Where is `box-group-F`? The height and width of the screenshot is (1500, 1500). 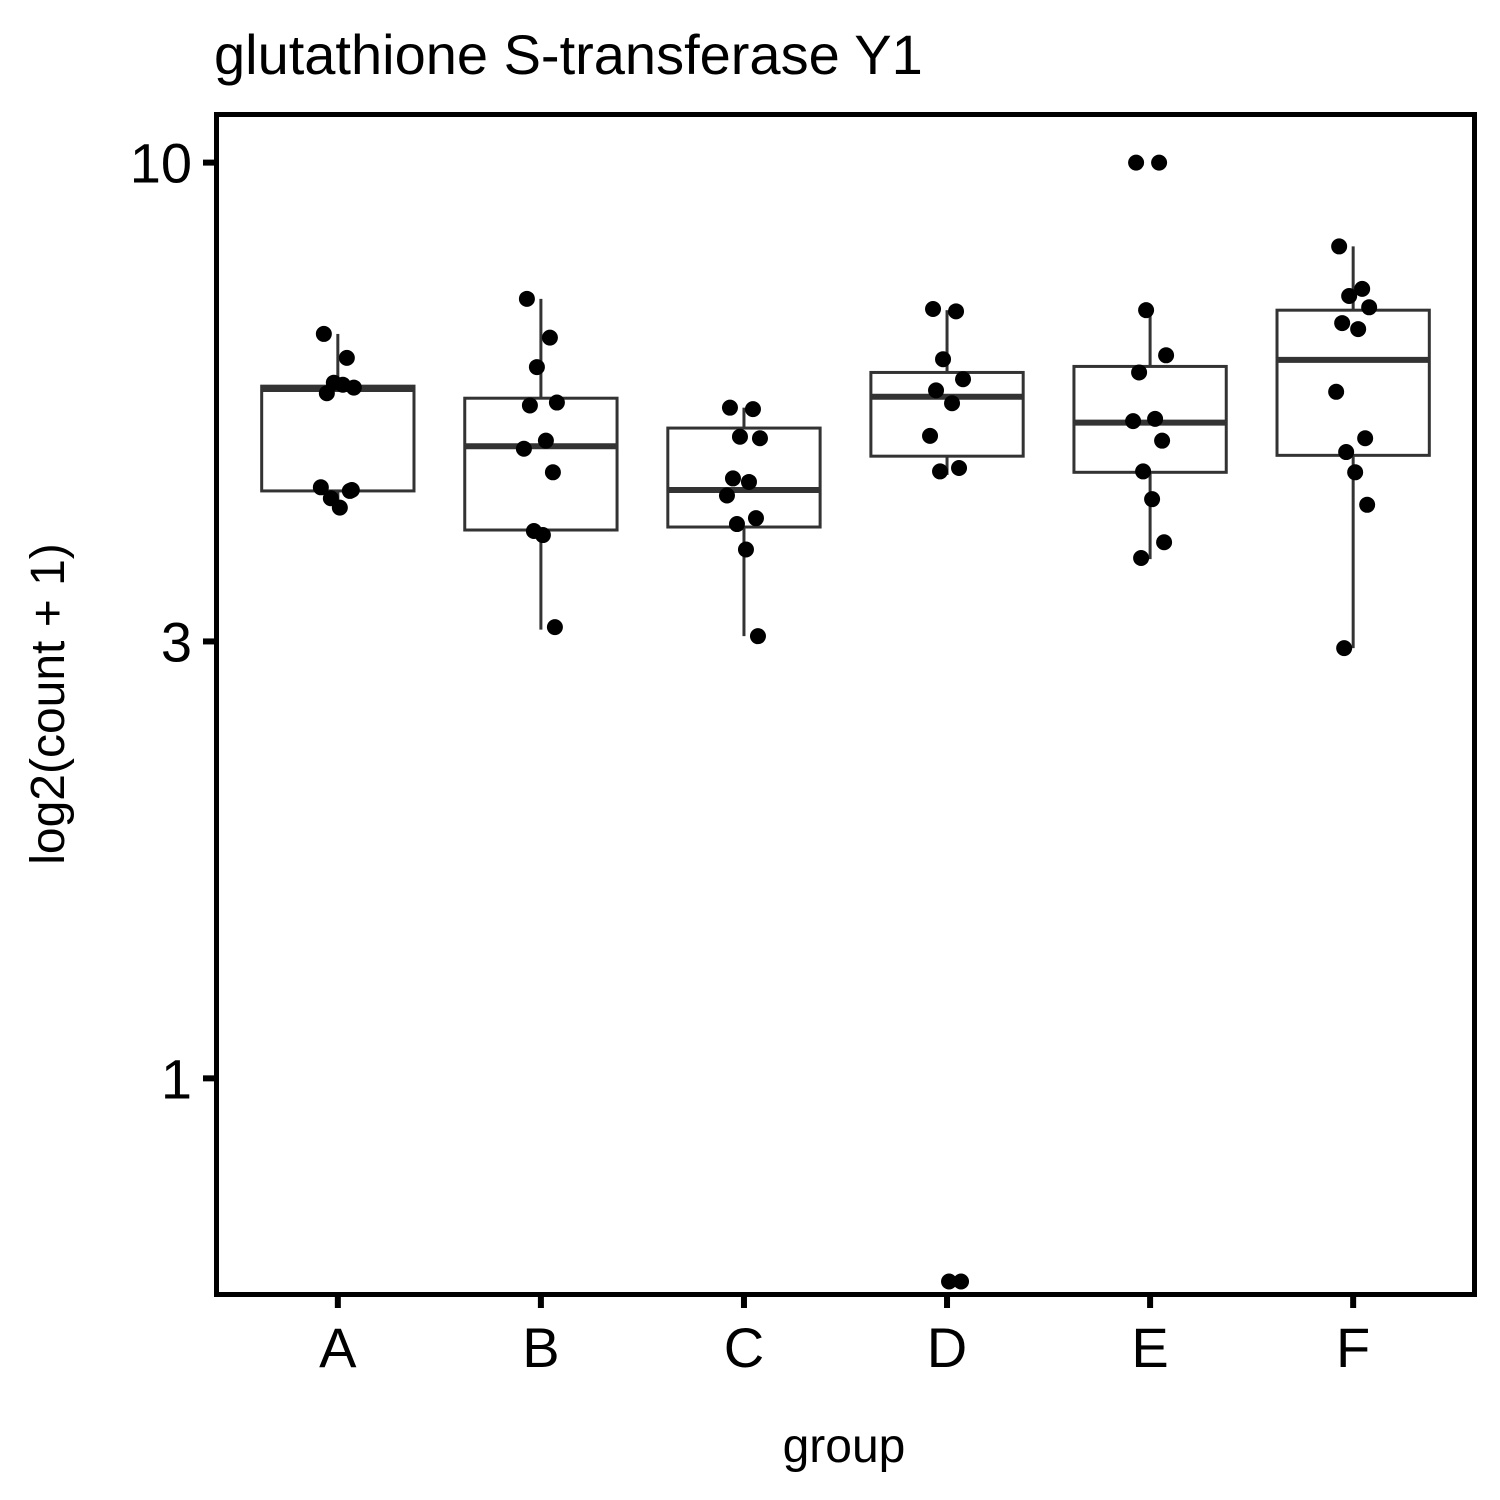
box-group-F is located at coordinates (1353, 447).